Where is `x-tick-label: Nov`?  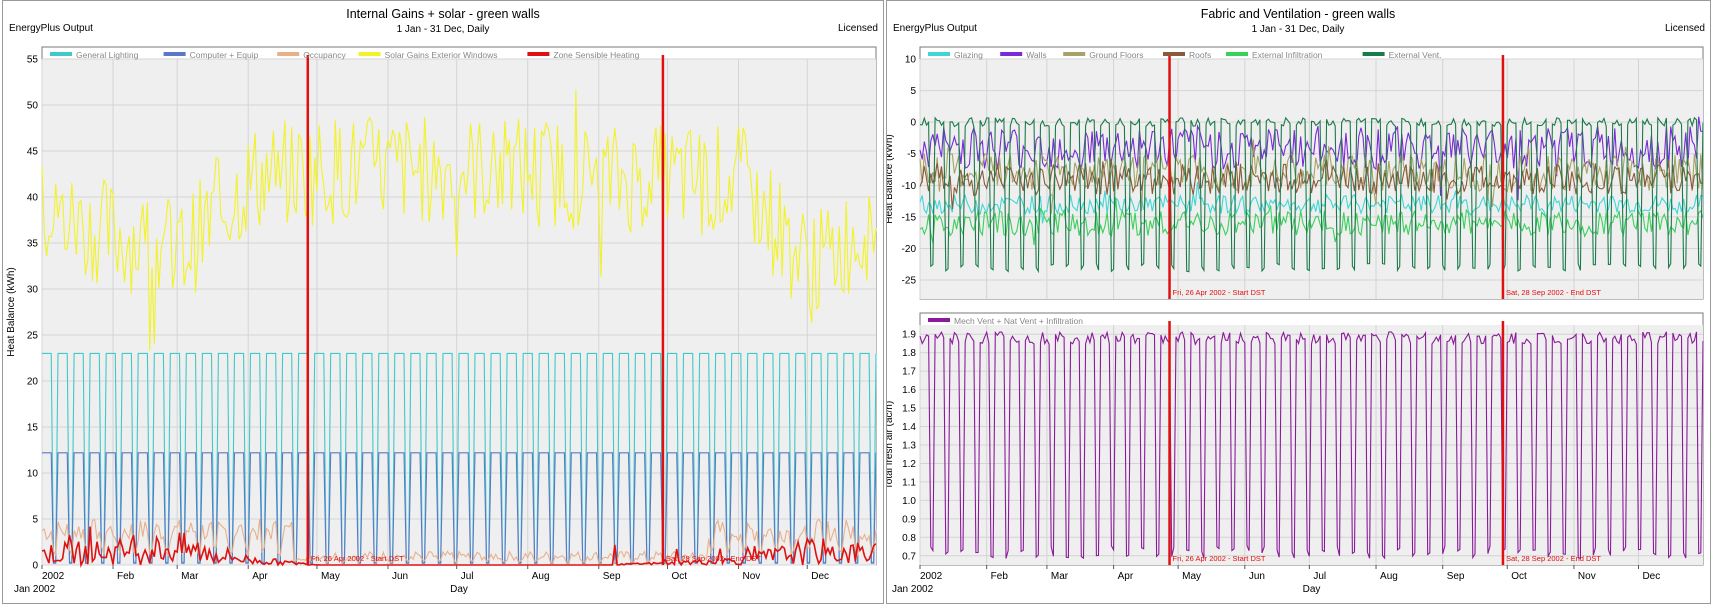
x-tick-label: Nov is located at coordinates (752, 576).